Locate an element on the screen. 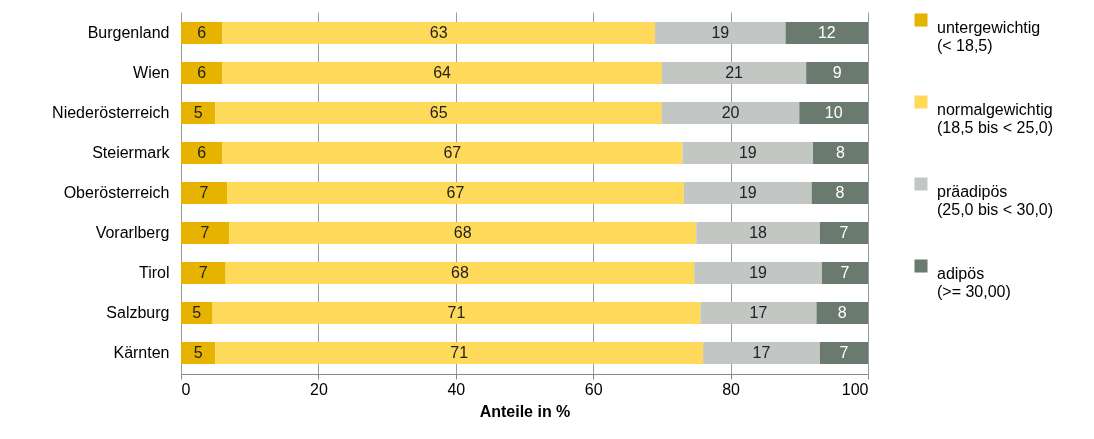  x-tick-label: 40 is located at coordinates (456, 389).